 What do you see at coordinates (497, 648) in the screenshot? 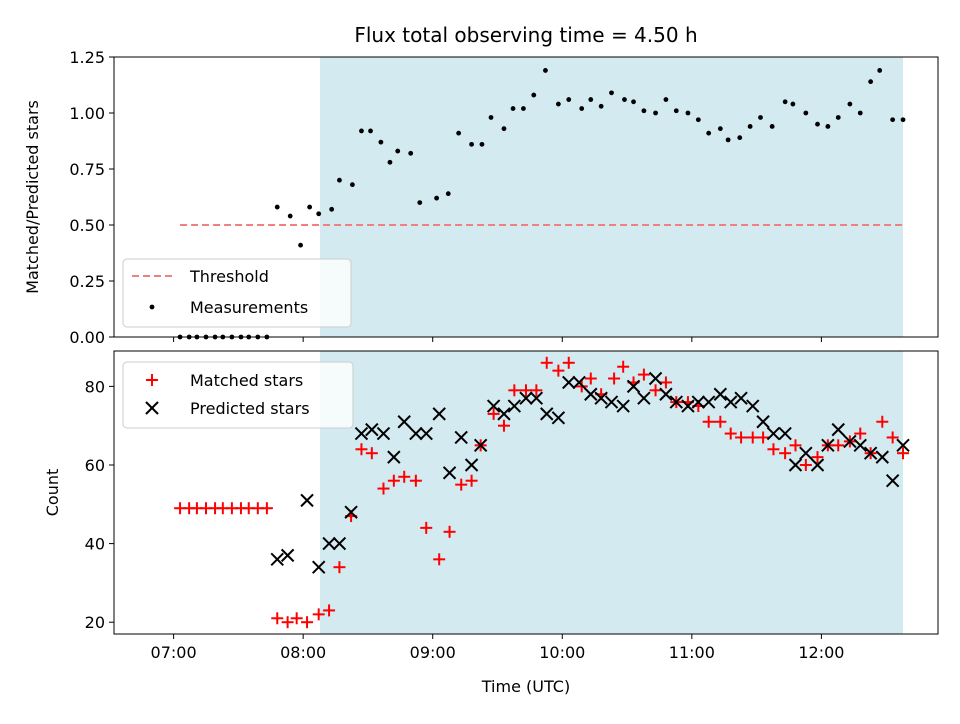
I see `bottom-x-ticks: 07:00 08:00 09:00 10:00 11:00 12:00` at bounding box center [497, 648].